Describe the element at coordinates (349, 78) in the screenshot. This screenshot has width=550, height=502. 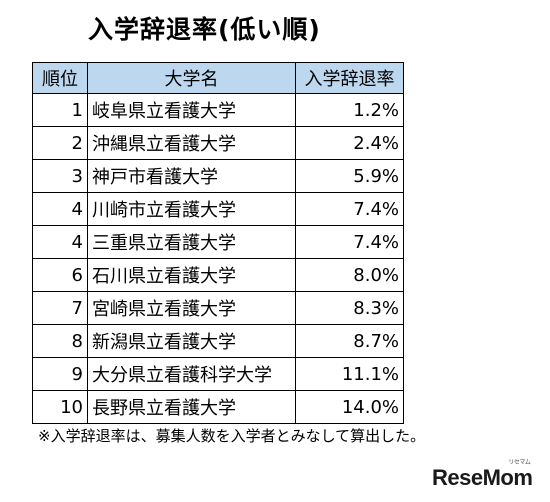
I see `header-rate: 入学辞退率` at that location.